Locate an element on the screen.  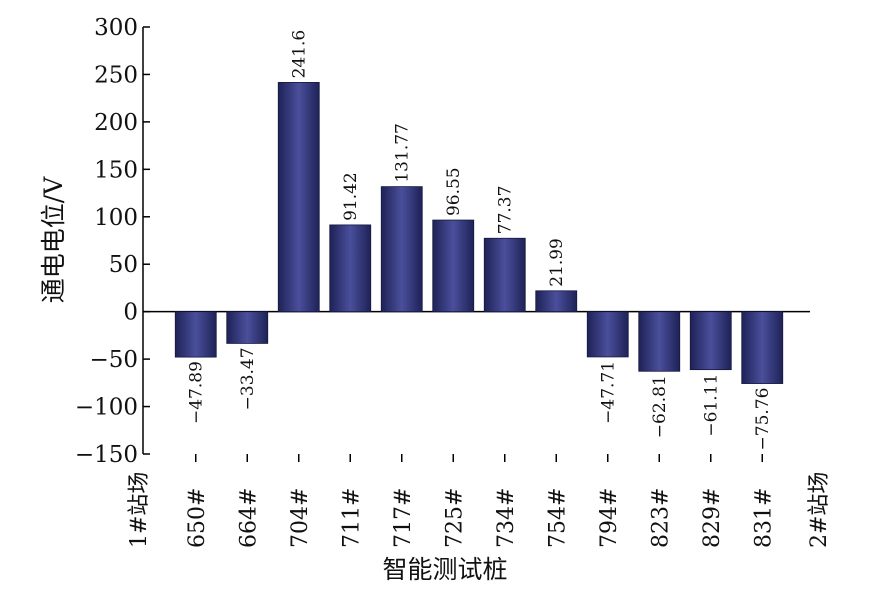
y-tick-label: −50 is located at coordinates (113, 360).